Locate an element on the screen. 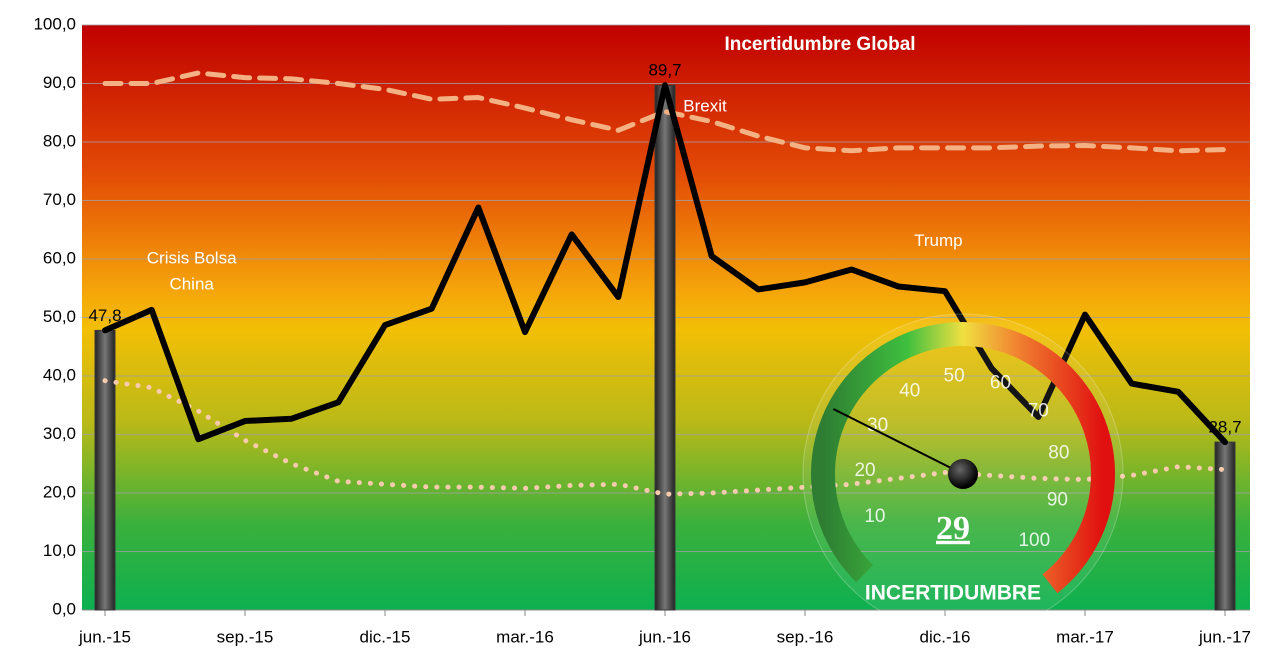  x-tick-label: jun.-16 is located at coordinates (664, 636).